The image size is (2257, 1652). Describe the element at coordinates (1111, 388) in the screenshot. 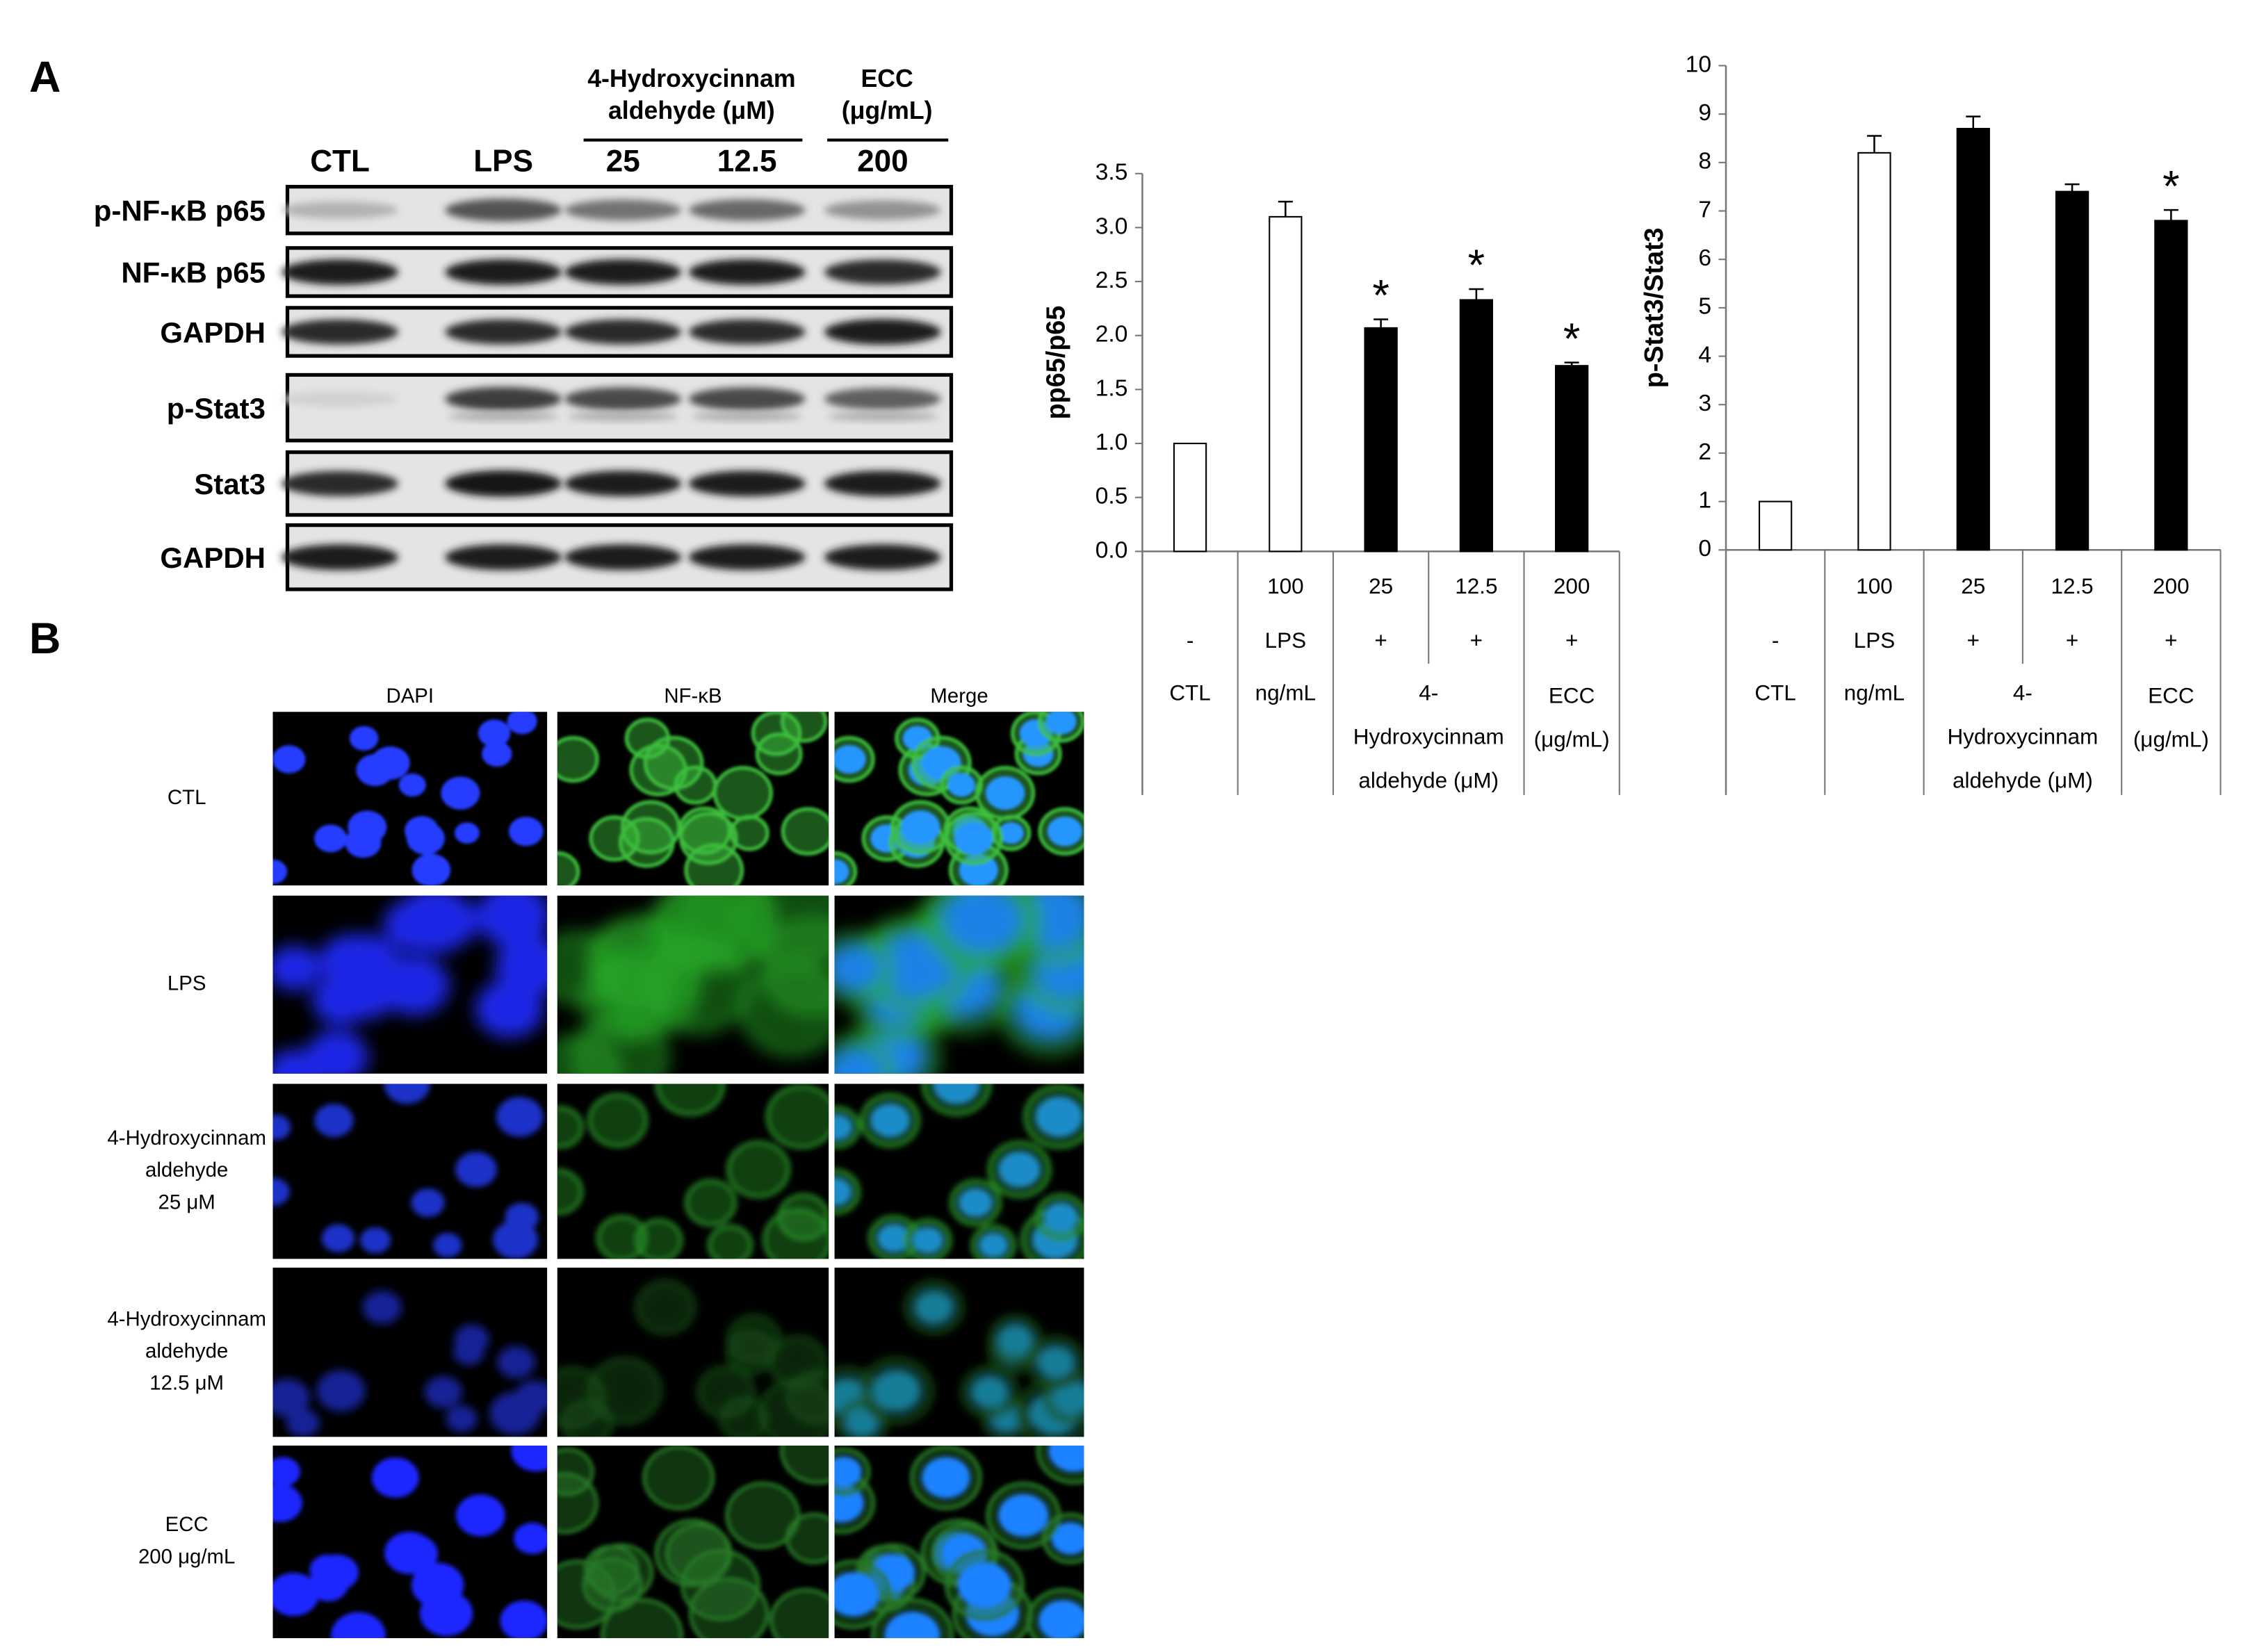

I see `y-tick-label: 1.5` at that location.